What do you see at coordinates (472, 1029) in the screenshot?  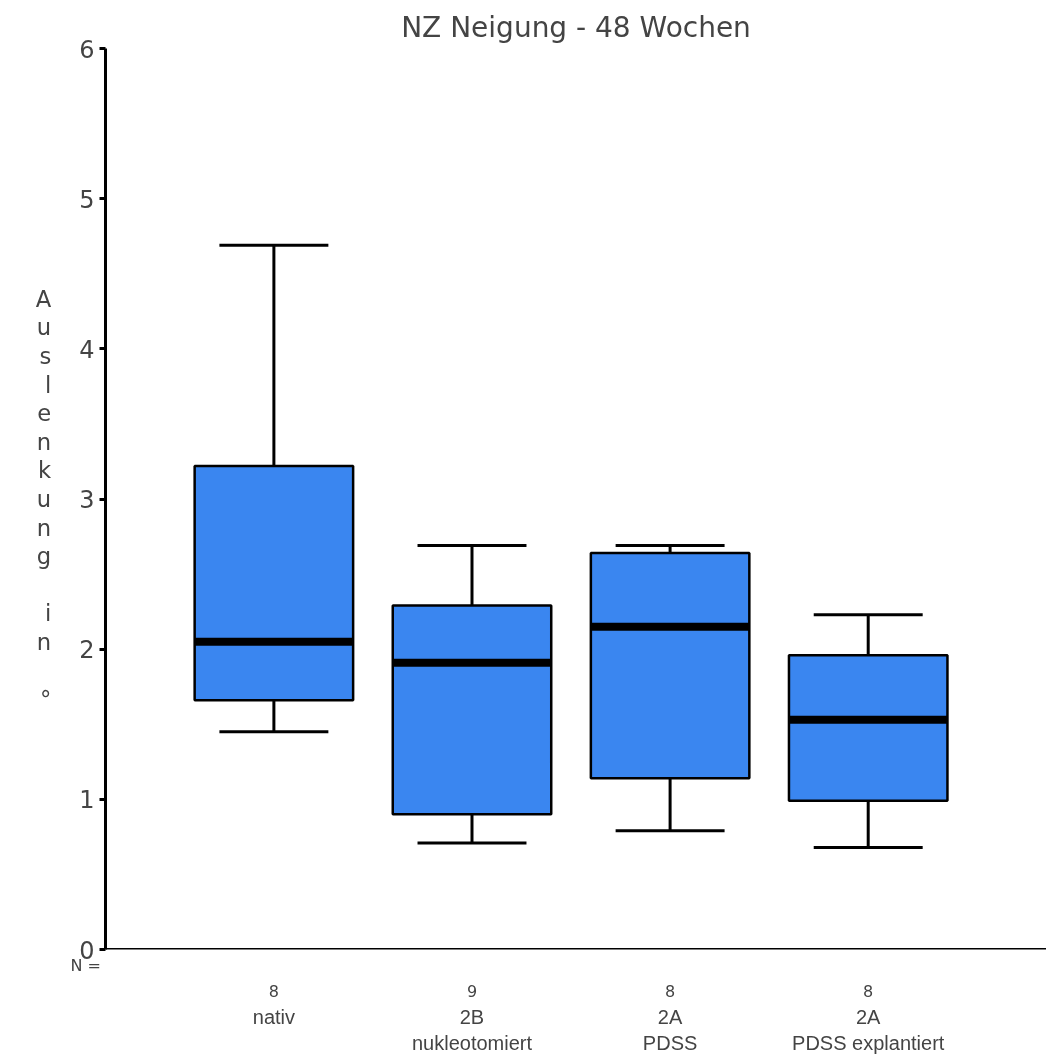 I see `x-tick-label: 2B nukleotomiert` at bounding box center [472, 1029].